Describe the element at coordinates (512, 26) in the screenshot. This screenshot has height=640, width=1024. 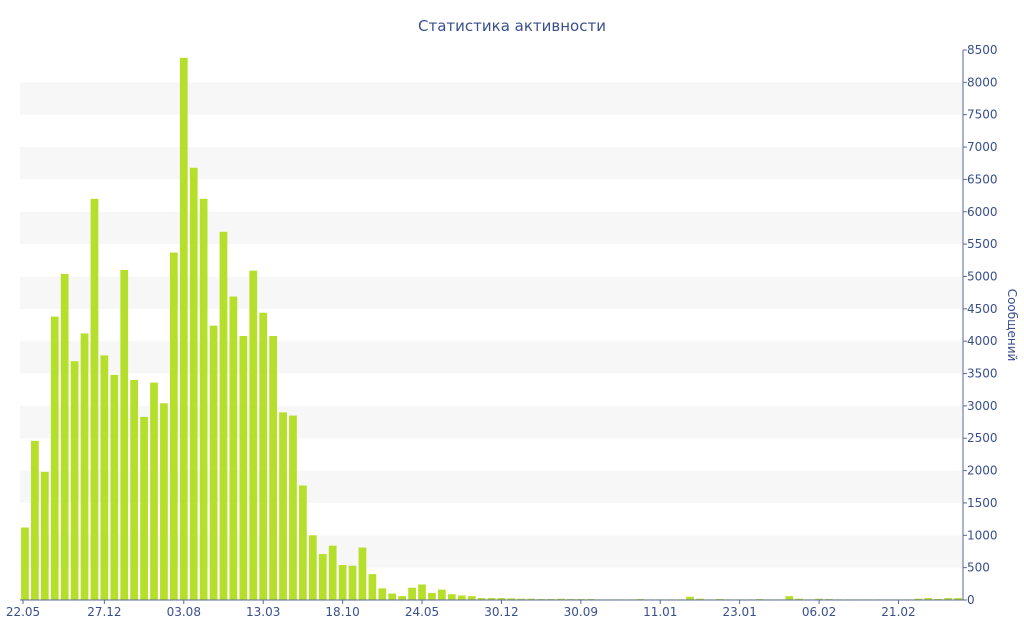
I see `chart-title: Статистика активности` at that location.